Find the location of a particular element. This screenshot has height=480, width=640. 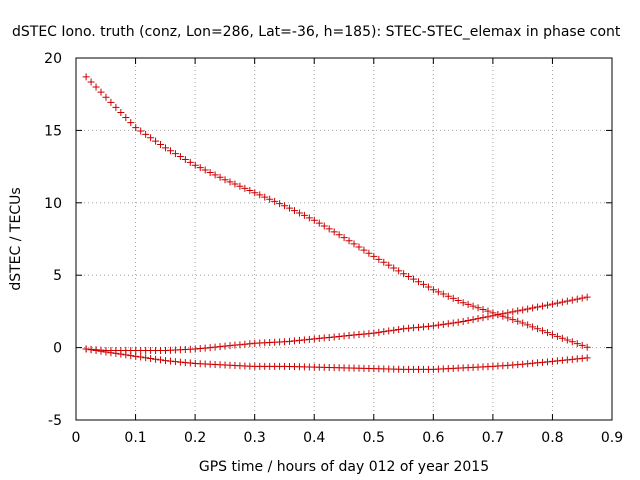

x-tick-label: 0.3 is located at coordinates (255, 438).